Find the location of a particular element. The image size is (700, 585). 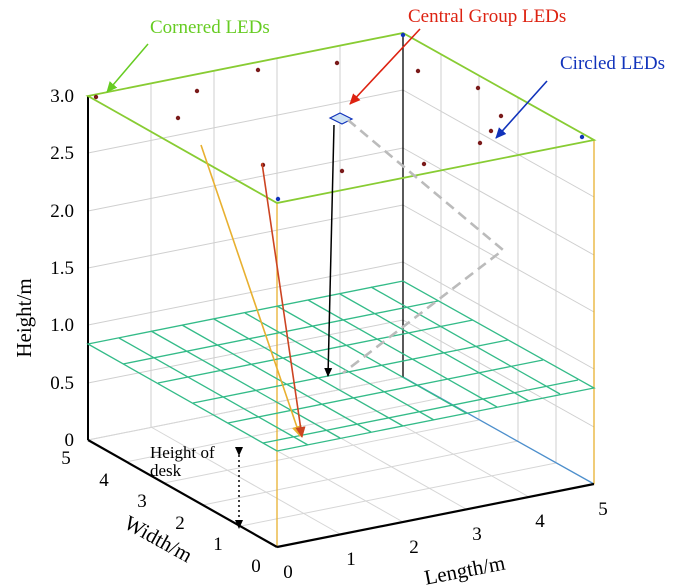

orange-ray is located at coordinates (251, 290).